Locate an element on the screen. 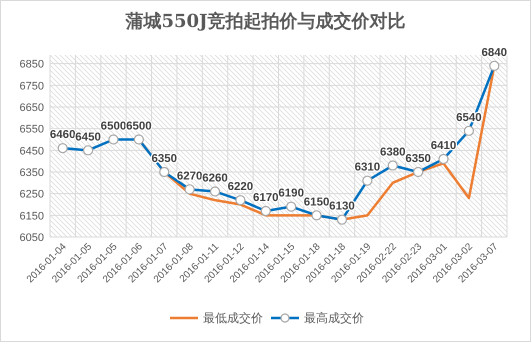  y-tick-label: 6850 is located at coordinates (32, 64).